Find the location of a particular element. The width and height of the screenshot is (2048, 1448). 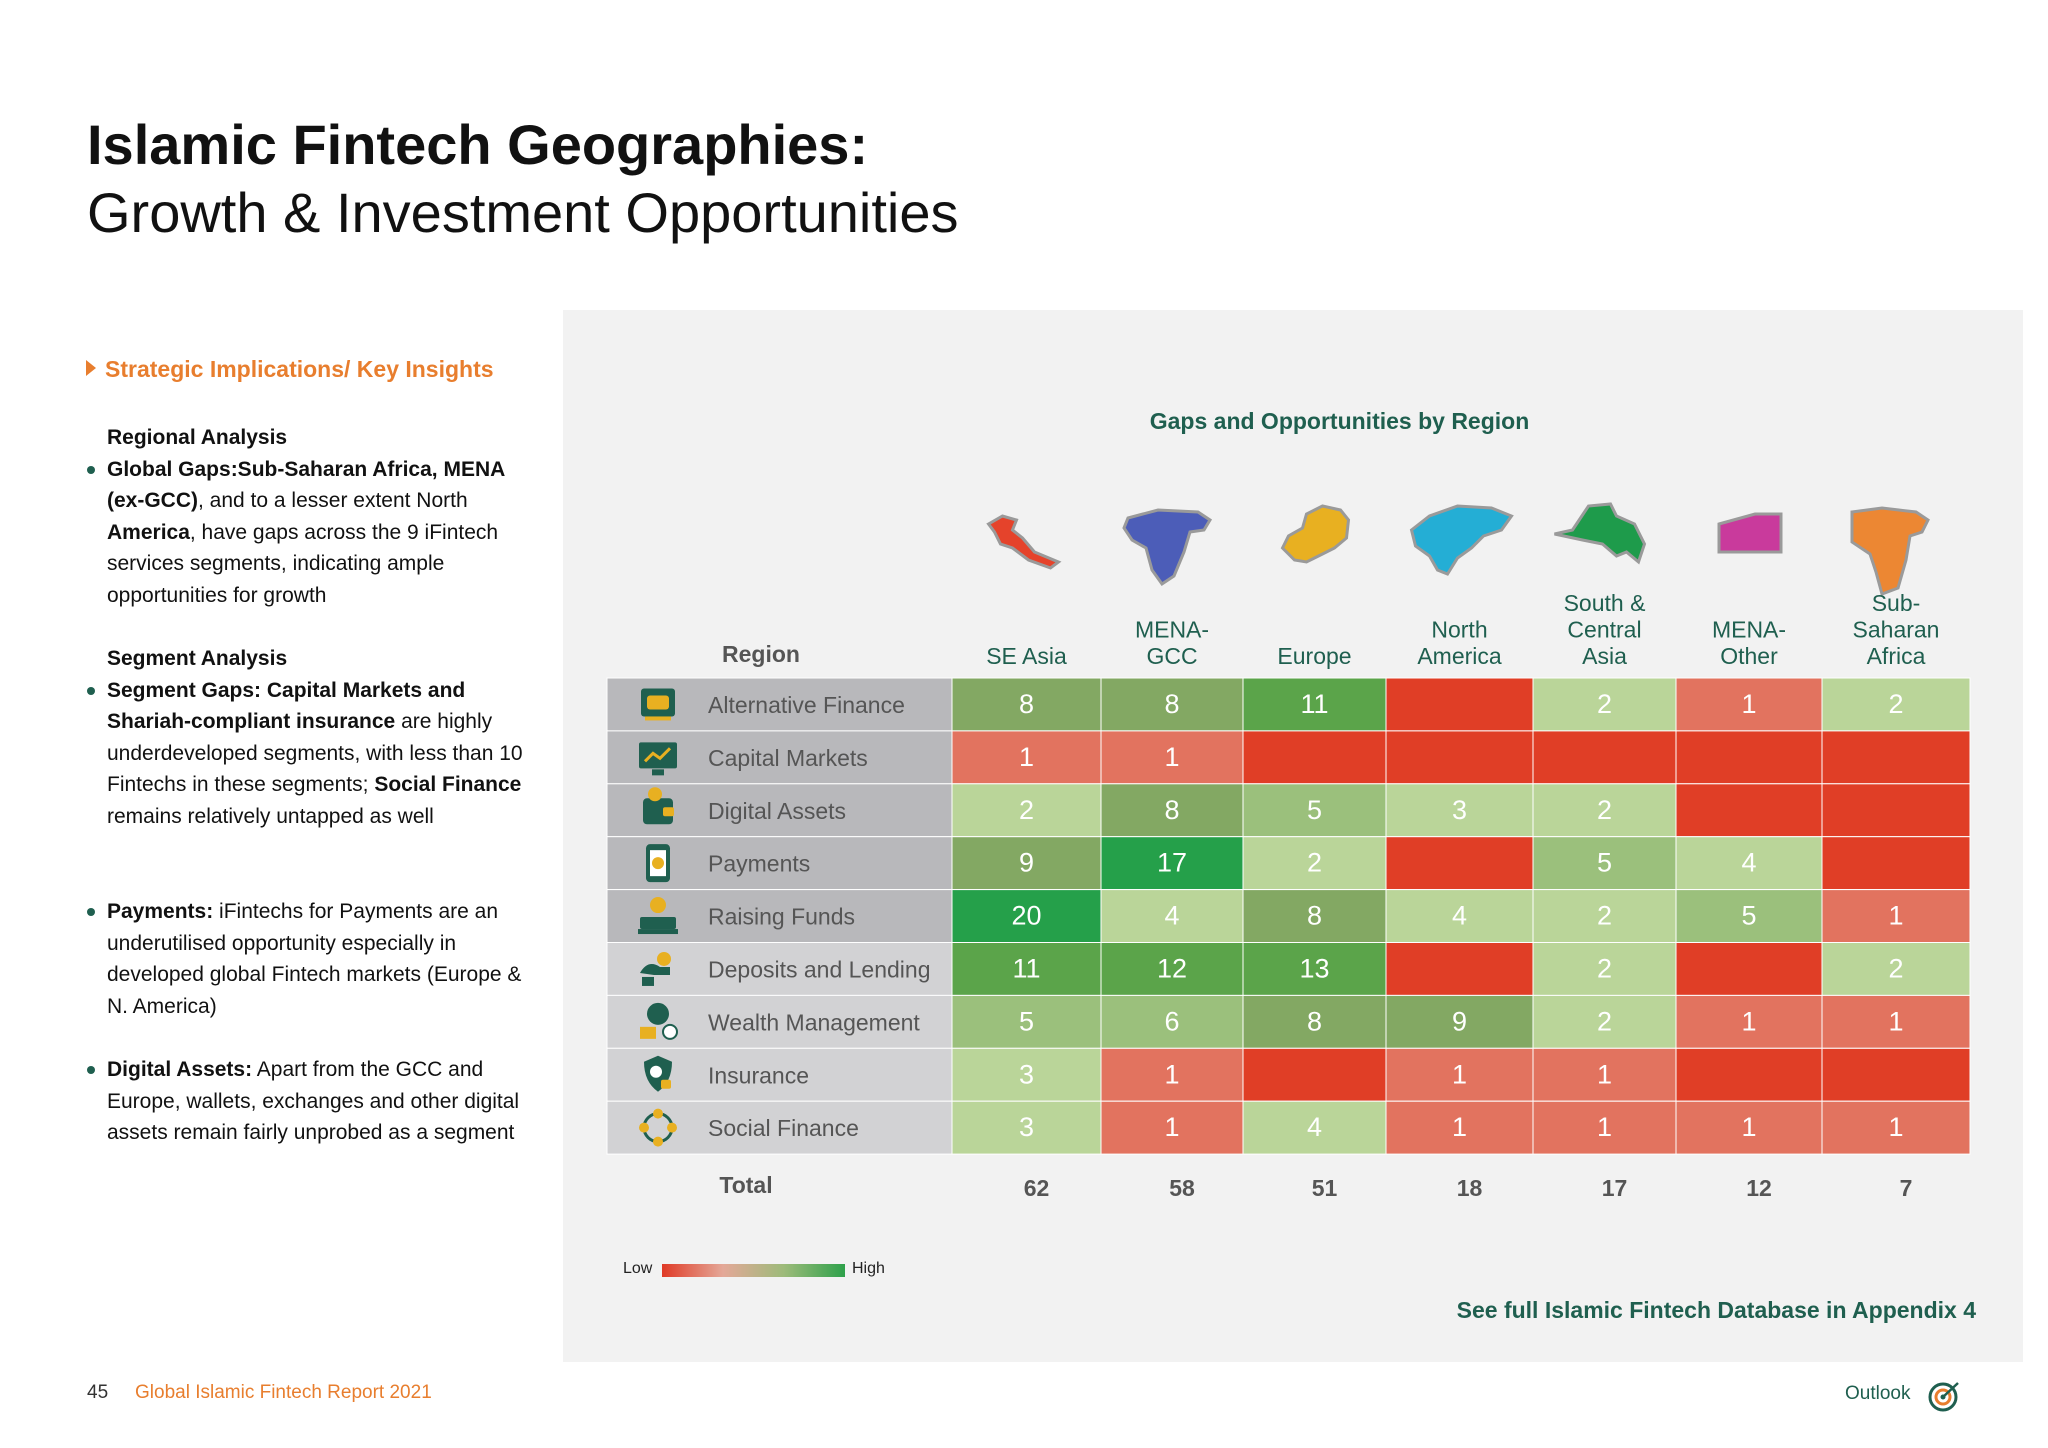

column-header-label: Africa is located at coordinates (1896, 656).